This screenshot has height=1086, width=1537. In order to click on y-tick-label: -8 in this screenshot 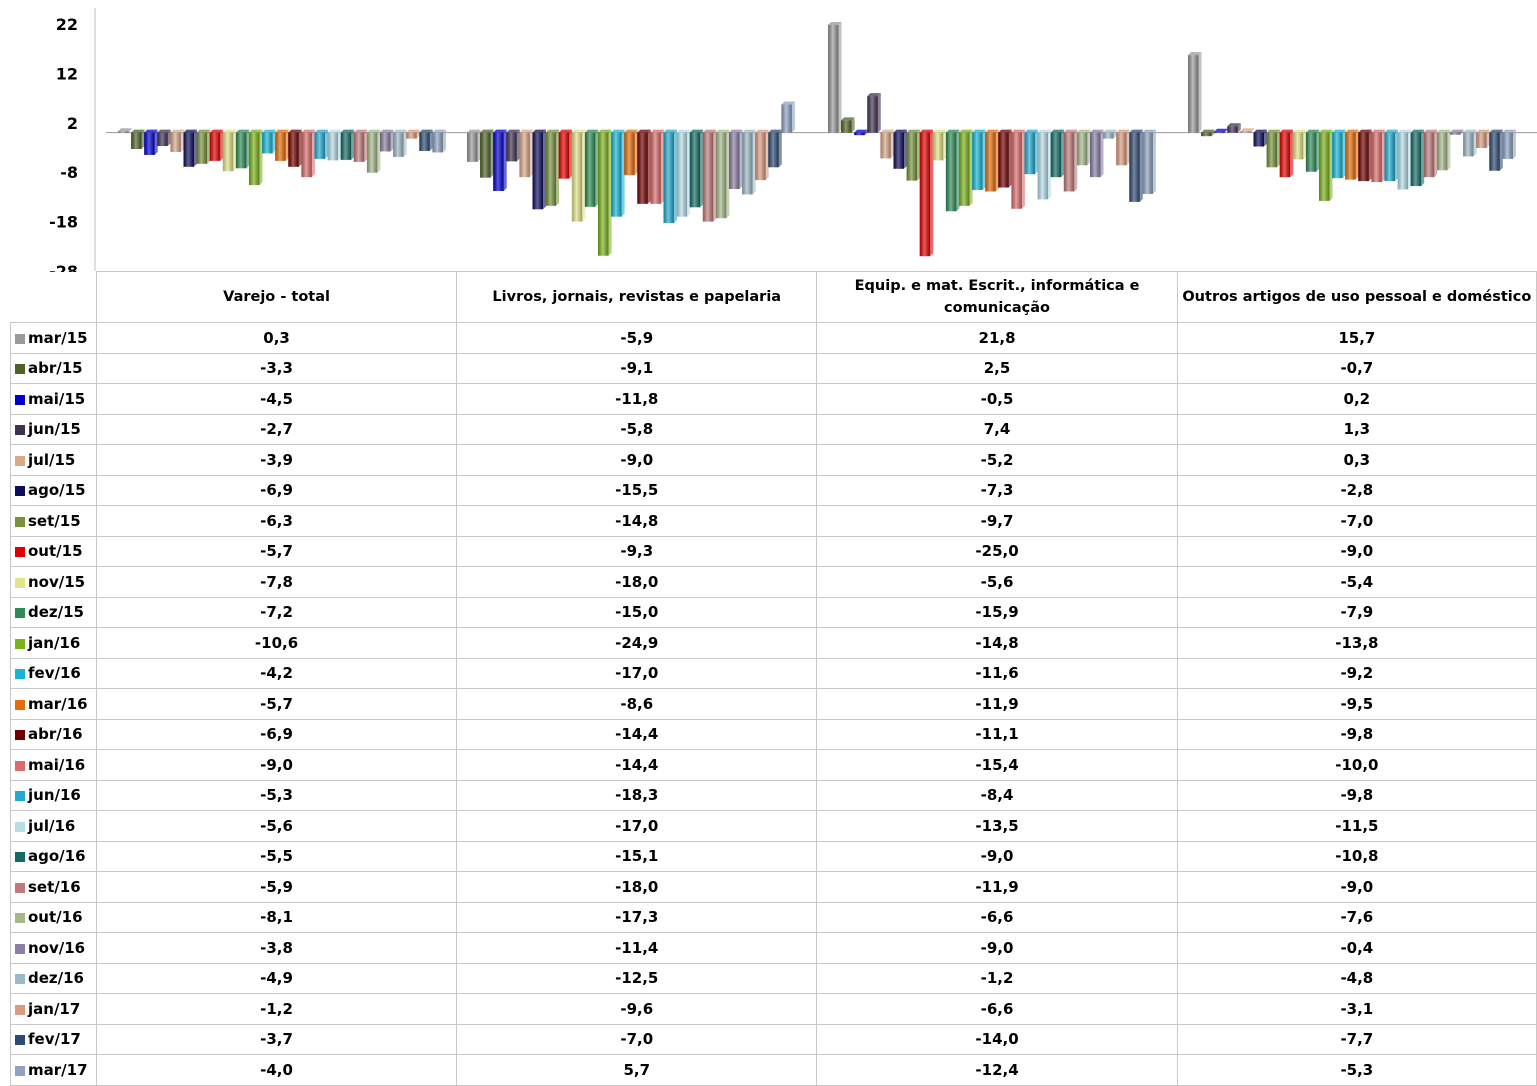, I will do `click(69, 172)`.